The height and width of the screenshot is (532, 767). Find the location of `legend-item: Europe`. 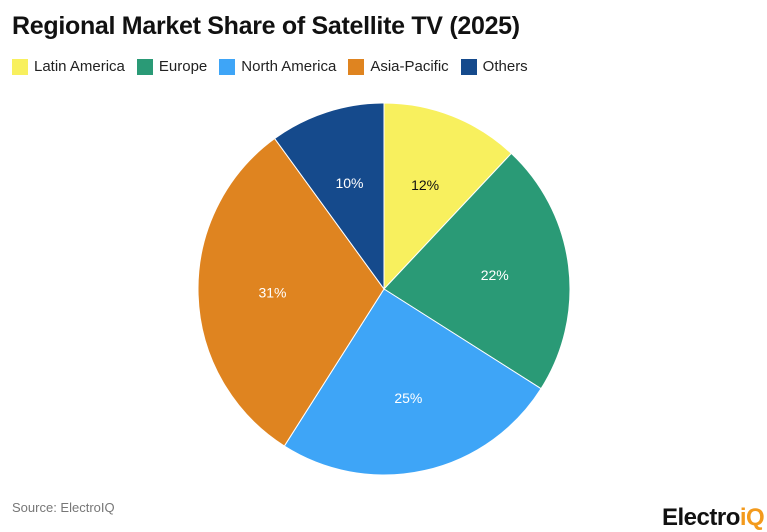

legend-item: Europe is located at coordinates (172, 66).